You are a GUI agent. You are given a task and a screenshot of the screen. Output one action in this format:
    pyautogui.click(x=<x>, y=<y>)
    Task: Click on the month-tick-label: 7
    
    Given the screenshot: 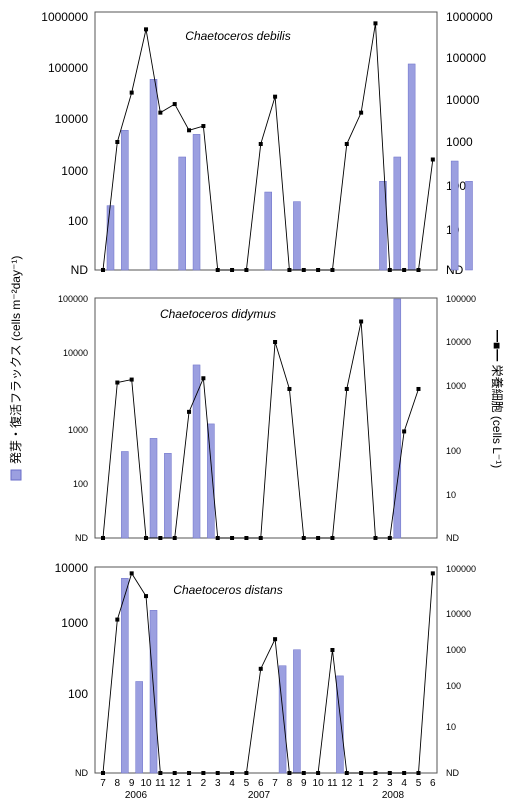 What is the action you would take?
    pyautogui.click(x=103, y=783)
    